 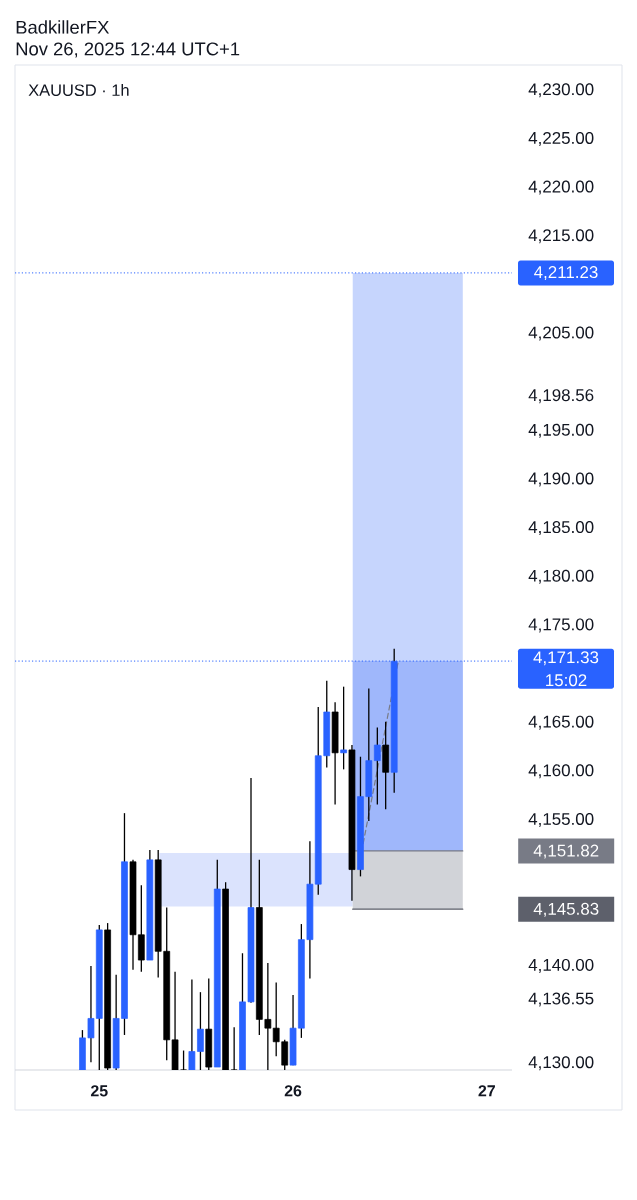 What do you see at coordinates (99, 1091) in the screenshot?
I see `x-tick-label: 25` at bounding box center [99, 1091].